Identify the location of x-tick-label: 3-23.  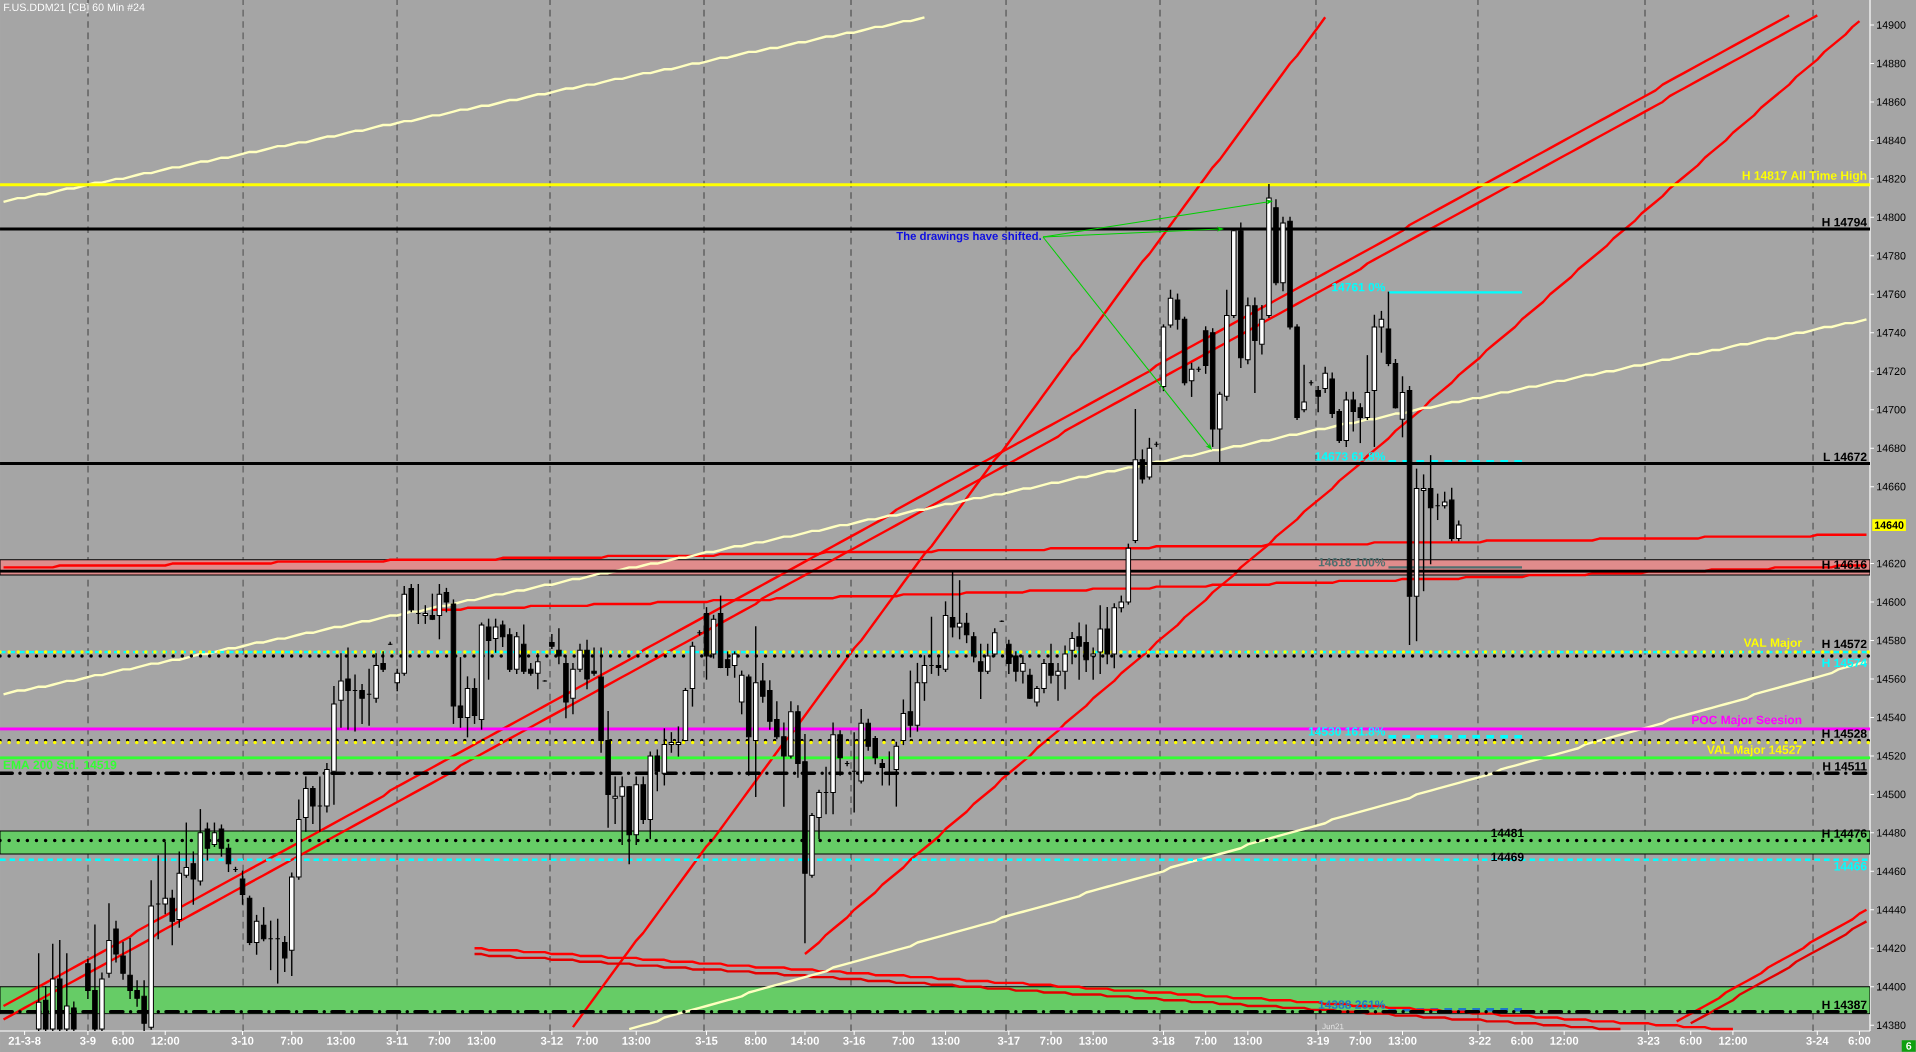
(1648, 1040).